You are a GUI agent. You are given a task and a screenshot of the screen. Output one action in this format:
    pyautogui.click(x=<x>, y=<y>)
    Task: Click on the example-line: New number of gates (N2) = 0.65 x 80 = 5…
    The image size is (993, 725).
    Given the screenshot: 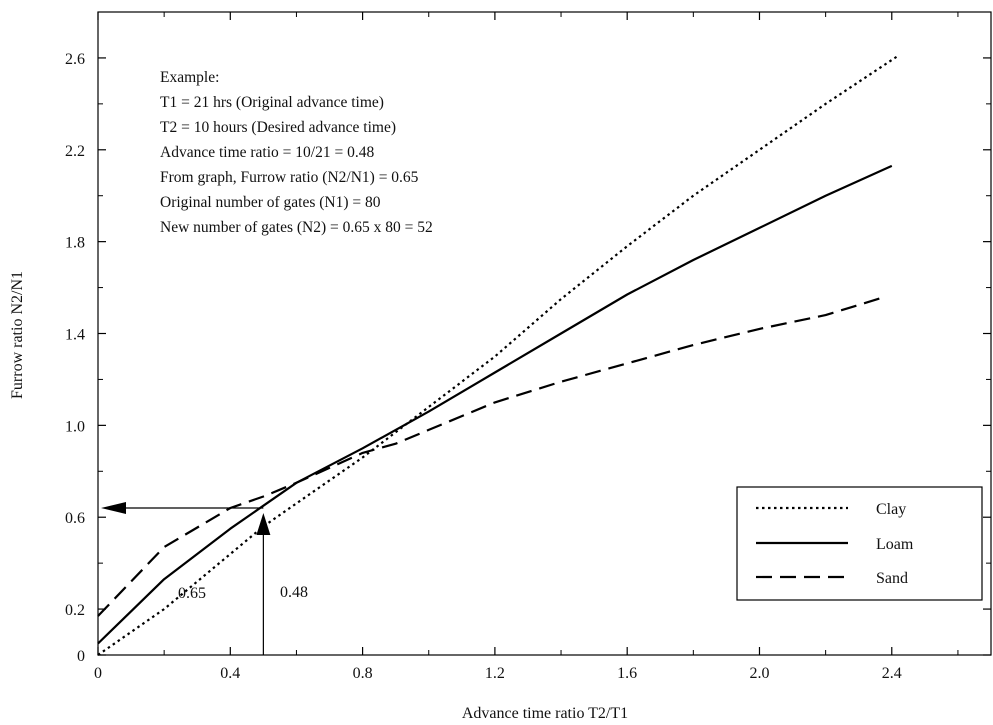 What is the action you would take?
    pyautogui.click(x=296, y=227)
    